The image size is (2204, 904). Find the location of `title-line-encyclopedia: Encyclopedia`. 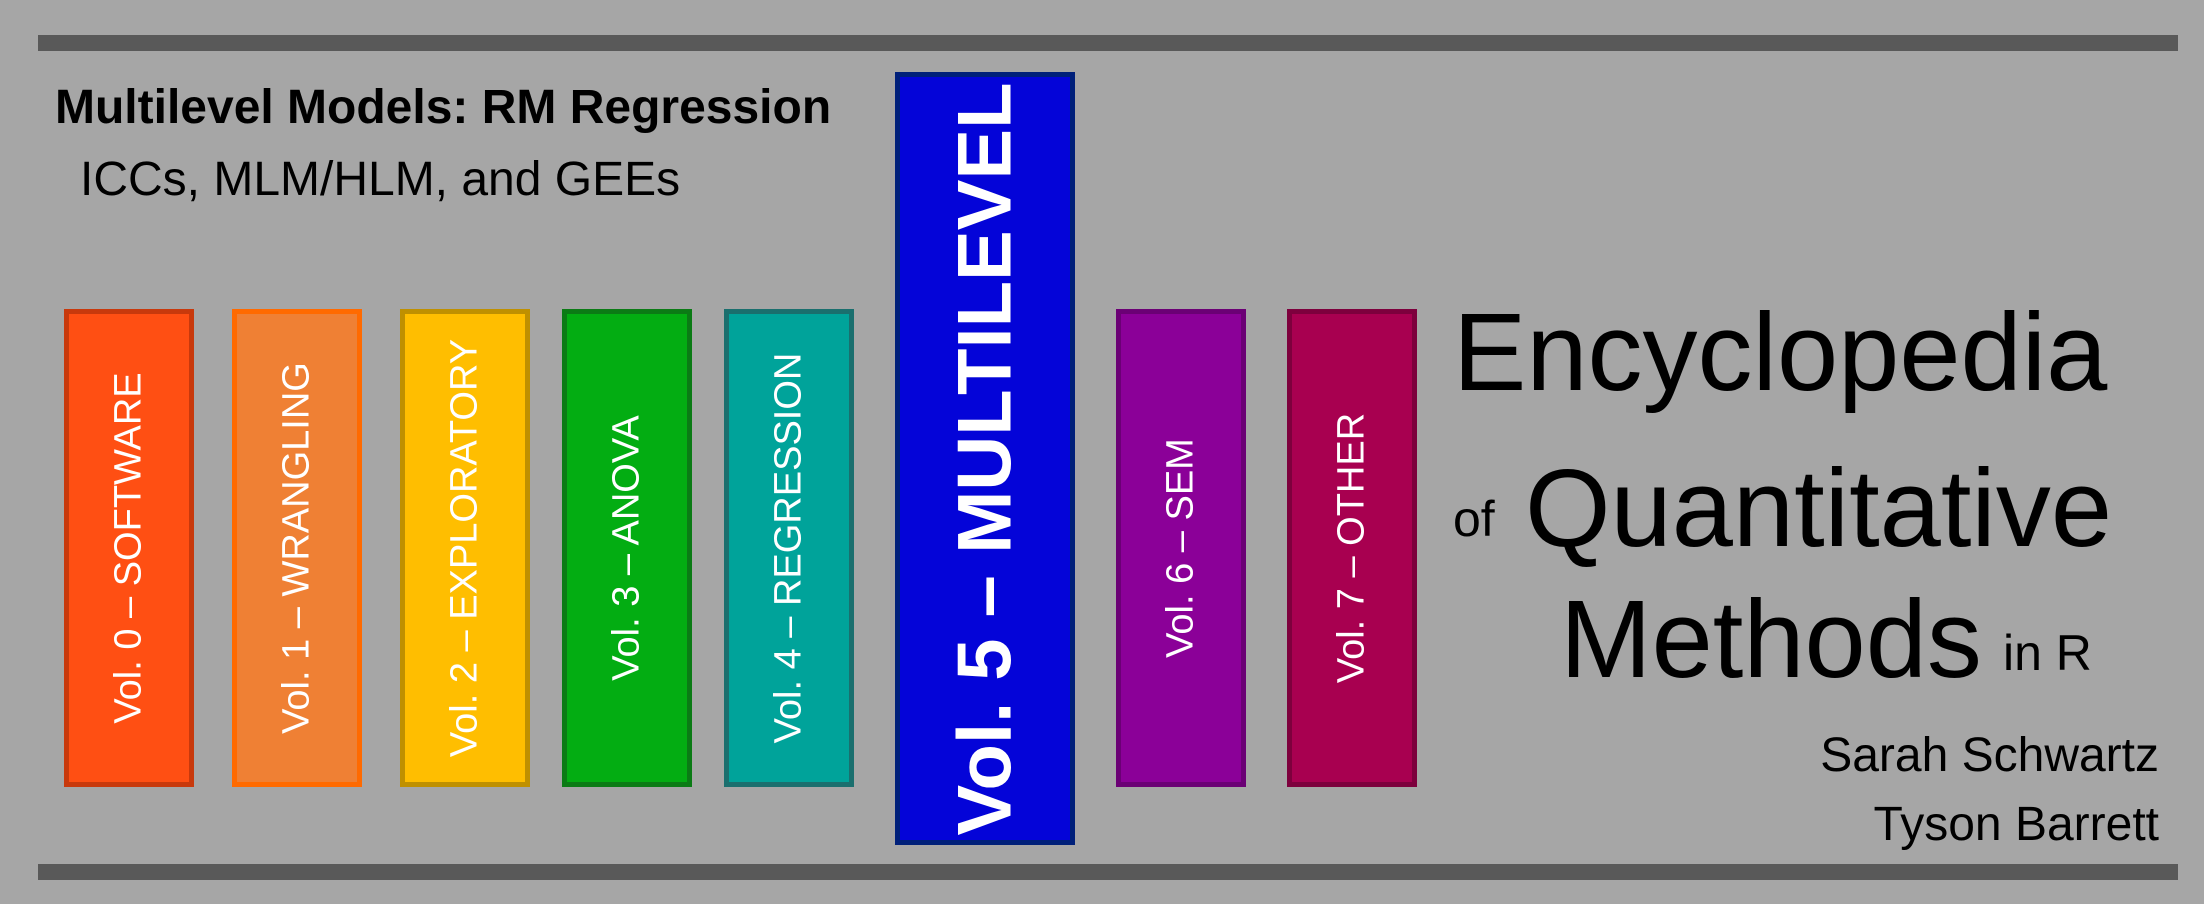

title-line-encyclopedia: Encyclopedia is located at coordinates (1780, 352).